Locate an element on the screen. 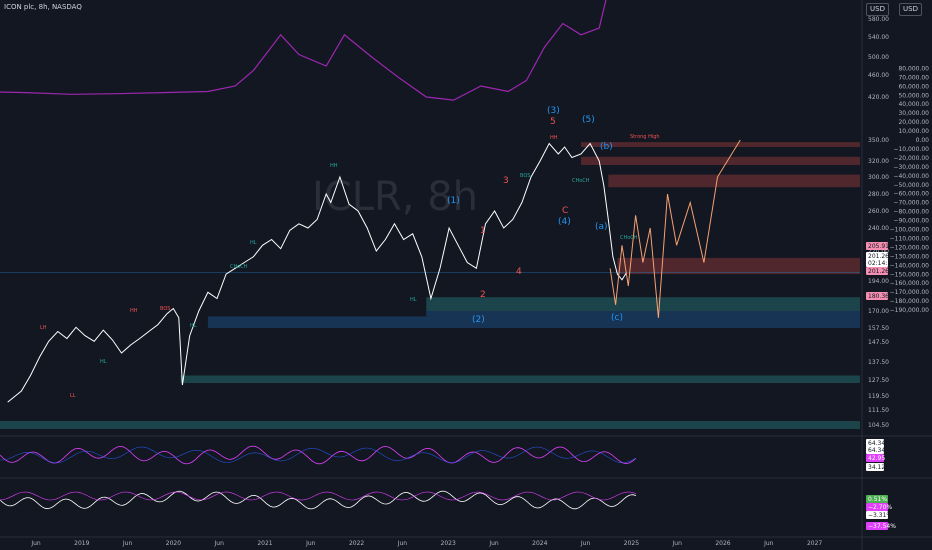 The height and width of the screenshot is (550, 932). right-axis-tick: −40,000.00 is located at coordinates (911, 176).